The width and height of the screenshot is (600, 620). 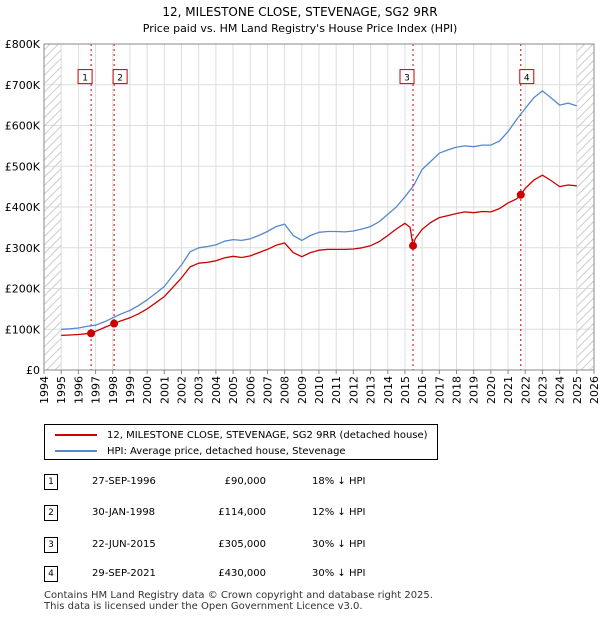 I want to click on y-tick-label: £200K, so click(x=23, y=289).